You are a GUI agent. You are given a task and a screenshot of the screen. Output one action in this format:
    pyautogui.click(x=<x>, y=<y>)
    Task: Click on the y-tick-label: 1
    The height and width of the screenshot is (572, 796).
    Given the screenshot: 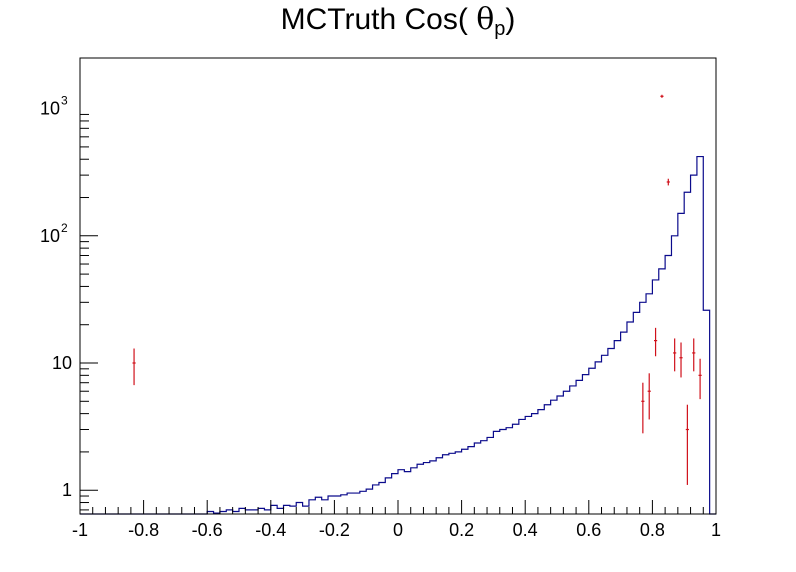 What is the action you would take?
    pyautogui.click(x=67, y=490)
    